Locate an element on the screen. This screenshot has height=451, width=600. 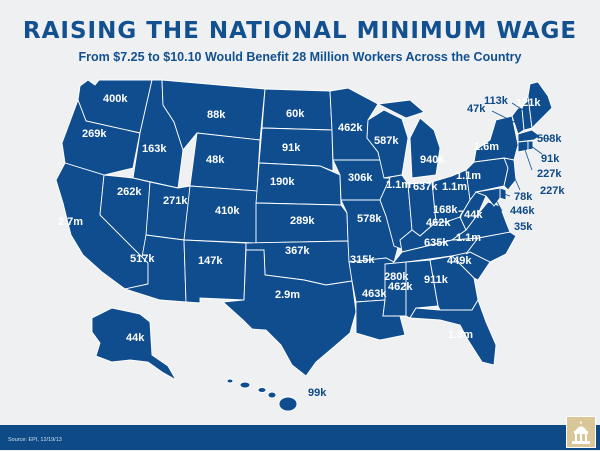
label-ky: 462k is located at coordinates (438, 223).